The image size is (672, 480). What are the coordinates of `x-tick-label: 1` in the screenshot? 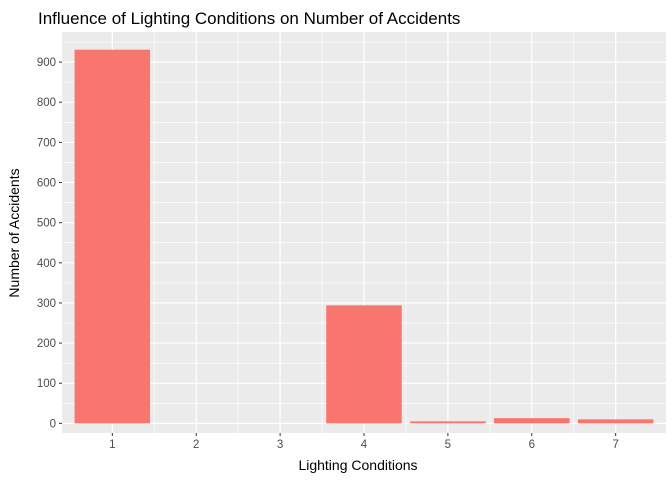 It's located at (112, 445).